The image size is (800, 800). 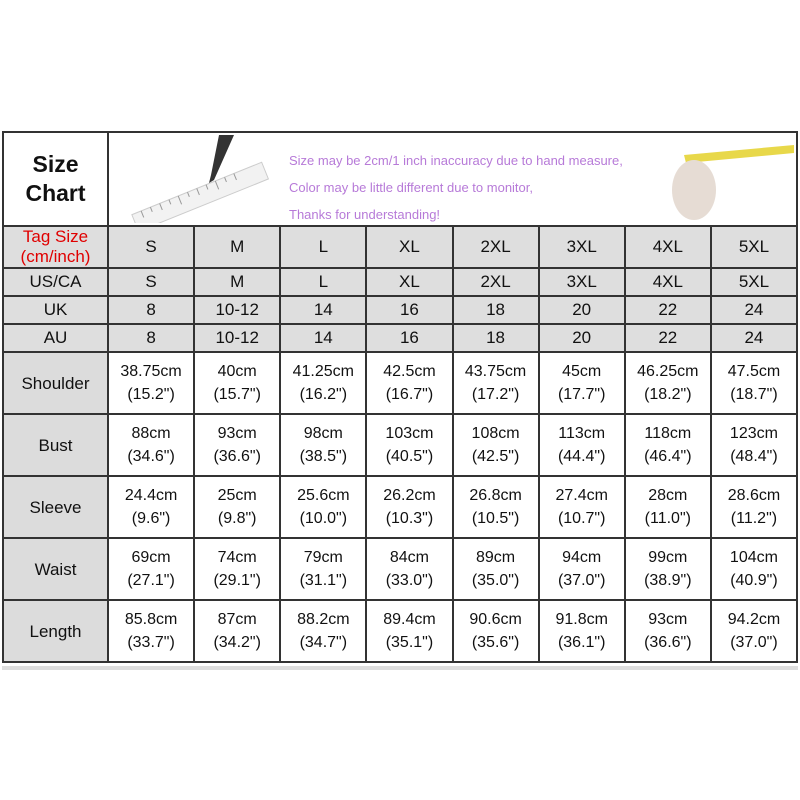 What do you see at coordinates (323, 518) in the screenshot?
I see `inch-value: (10.0")` at bounding box center [323, 518].